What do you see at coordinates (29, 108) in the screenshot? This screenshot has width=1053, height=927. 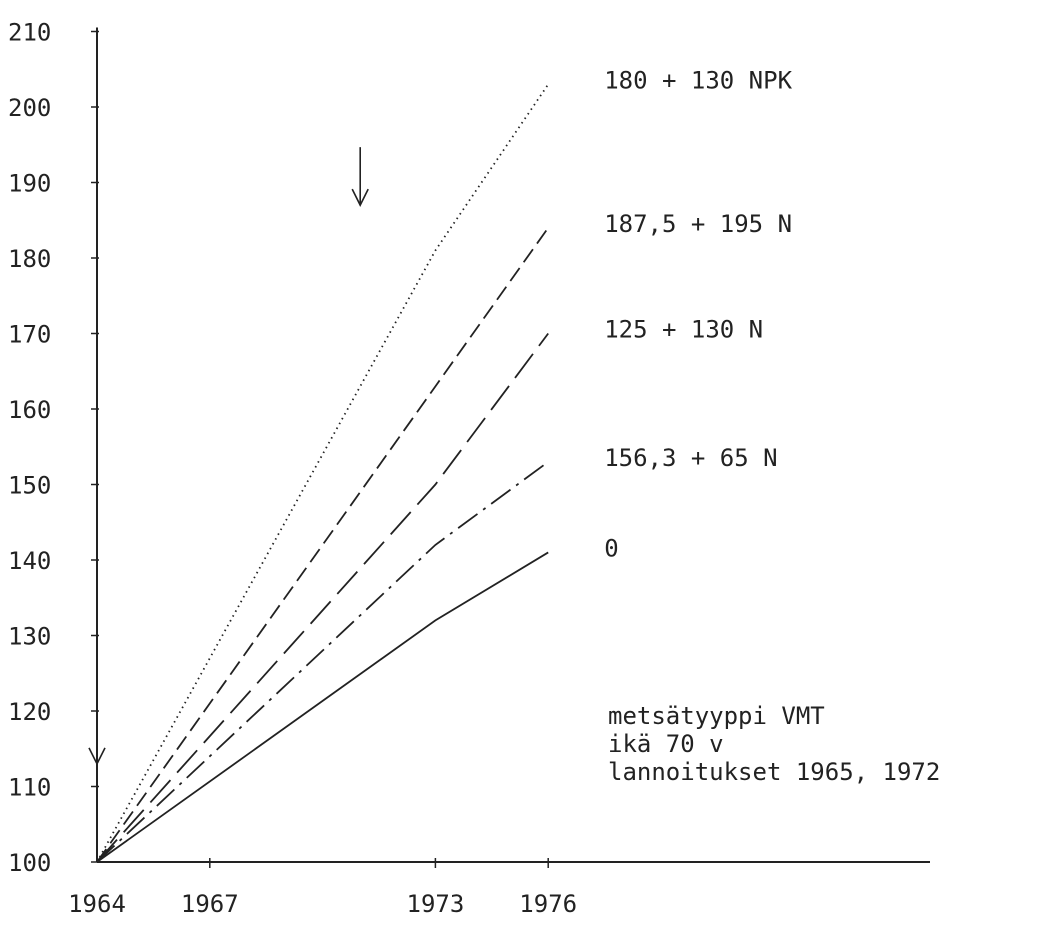 I see `y-tick-label: 200` at bounding box center [29, 108].